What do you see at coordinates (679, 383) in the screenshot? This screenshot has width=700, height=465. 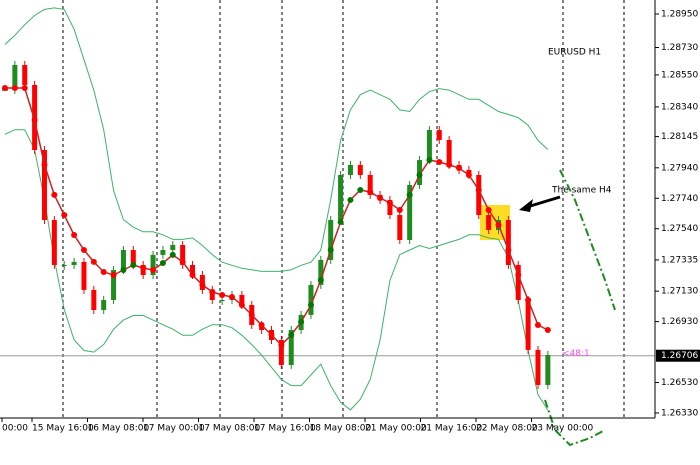 I see `y-tick-label: 1.26530` at bounding box center [679, 383].